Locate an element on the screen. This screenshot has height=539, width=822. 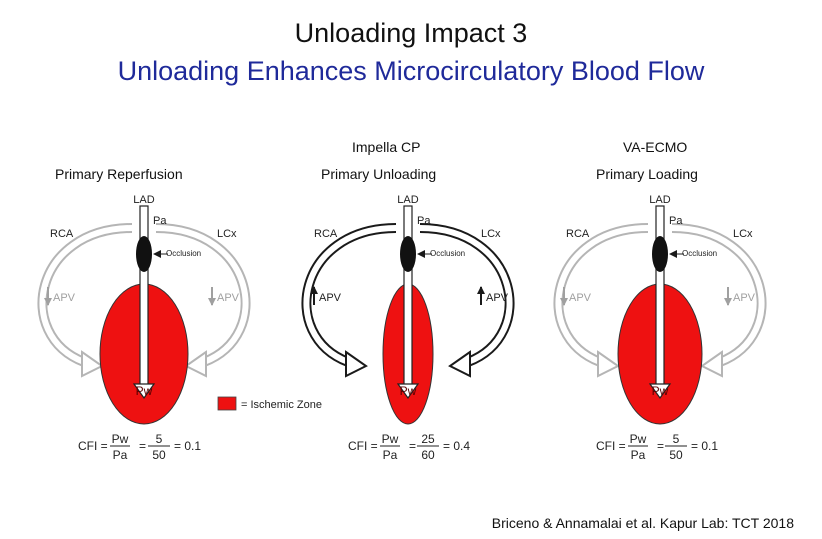
cfi-pa-value: 60 is located at coordinates (428, 455).